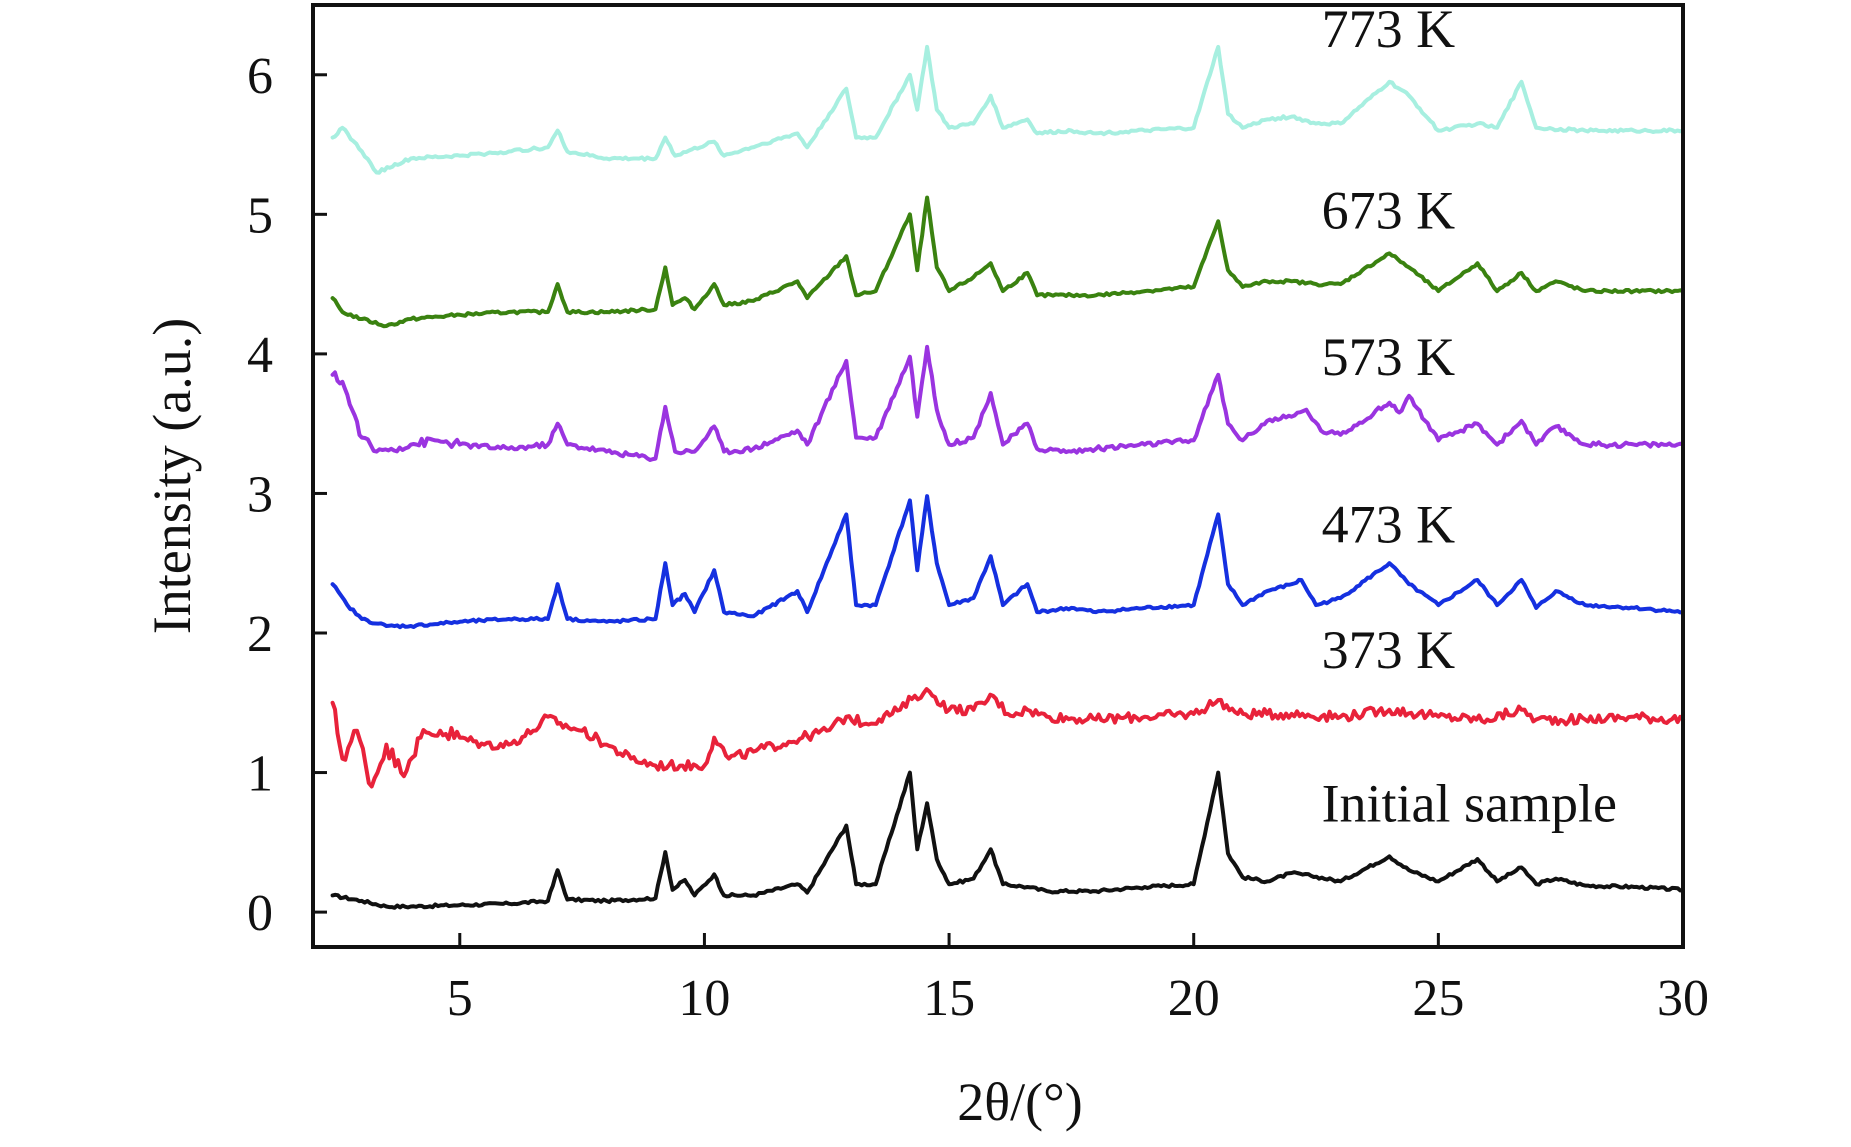 This screenshot has height=1147, width=1851. Describe the element at coordinates (287, 495) in the screenshot. I see `y-axis: 0 1 2 3 4 5 6` at that location.